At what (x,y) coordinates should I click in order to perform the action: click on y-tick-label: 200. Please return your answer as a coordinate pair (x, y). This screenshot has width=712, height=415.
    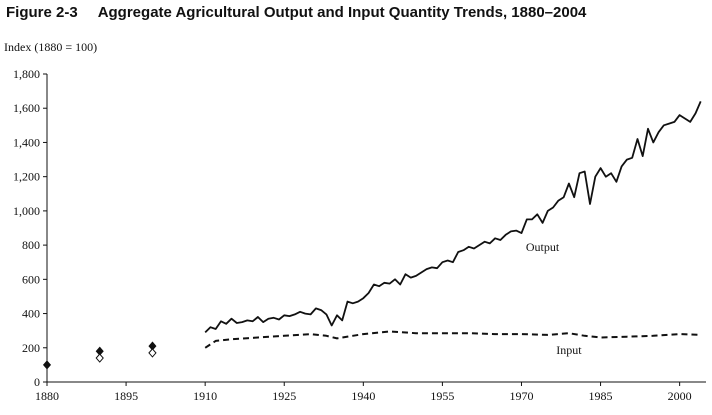
    Looking at the image, I should click on (31, 348).